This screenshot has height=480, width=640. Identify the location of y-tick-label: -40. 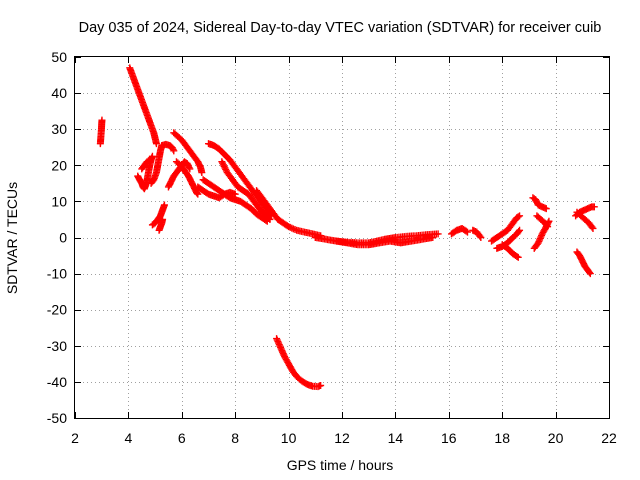
(57, 382).